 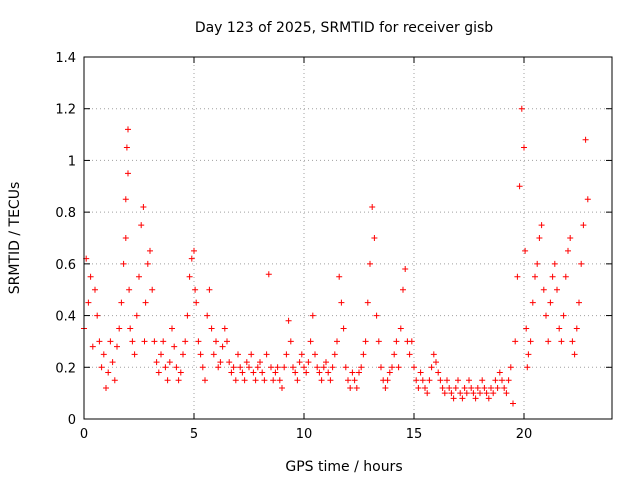 I want to click on y-tick-label: 0.6, so click(x=65, y=265).